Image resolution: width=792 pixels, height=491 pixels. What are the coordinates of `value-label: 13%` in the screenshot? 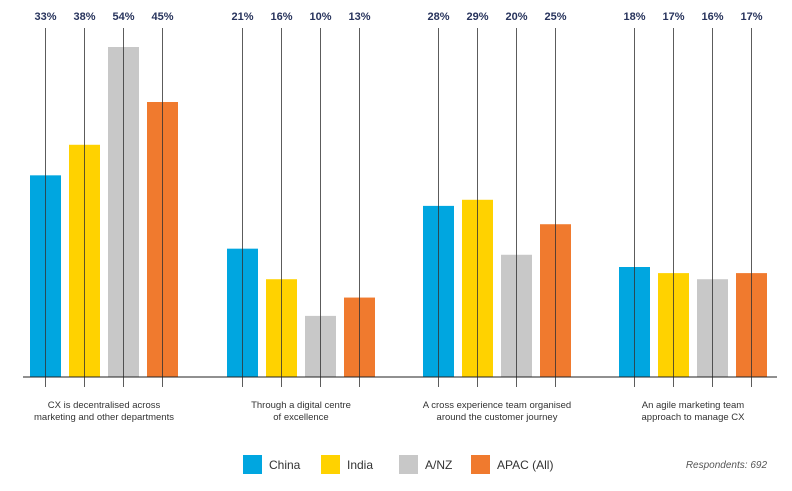 It's located at (359, 17).